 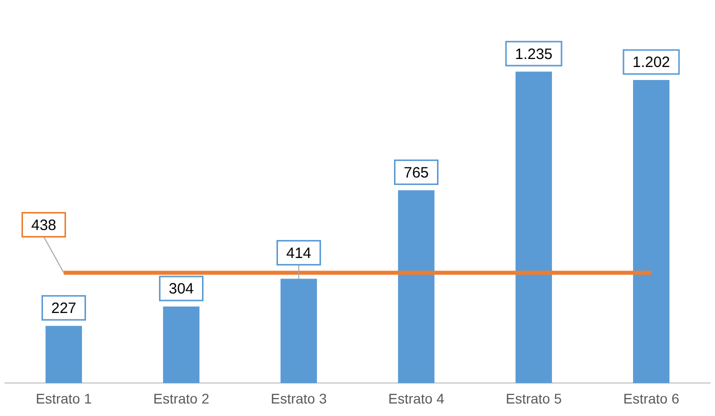 I want to click on data-label: 438, so click(x=43, y=225).